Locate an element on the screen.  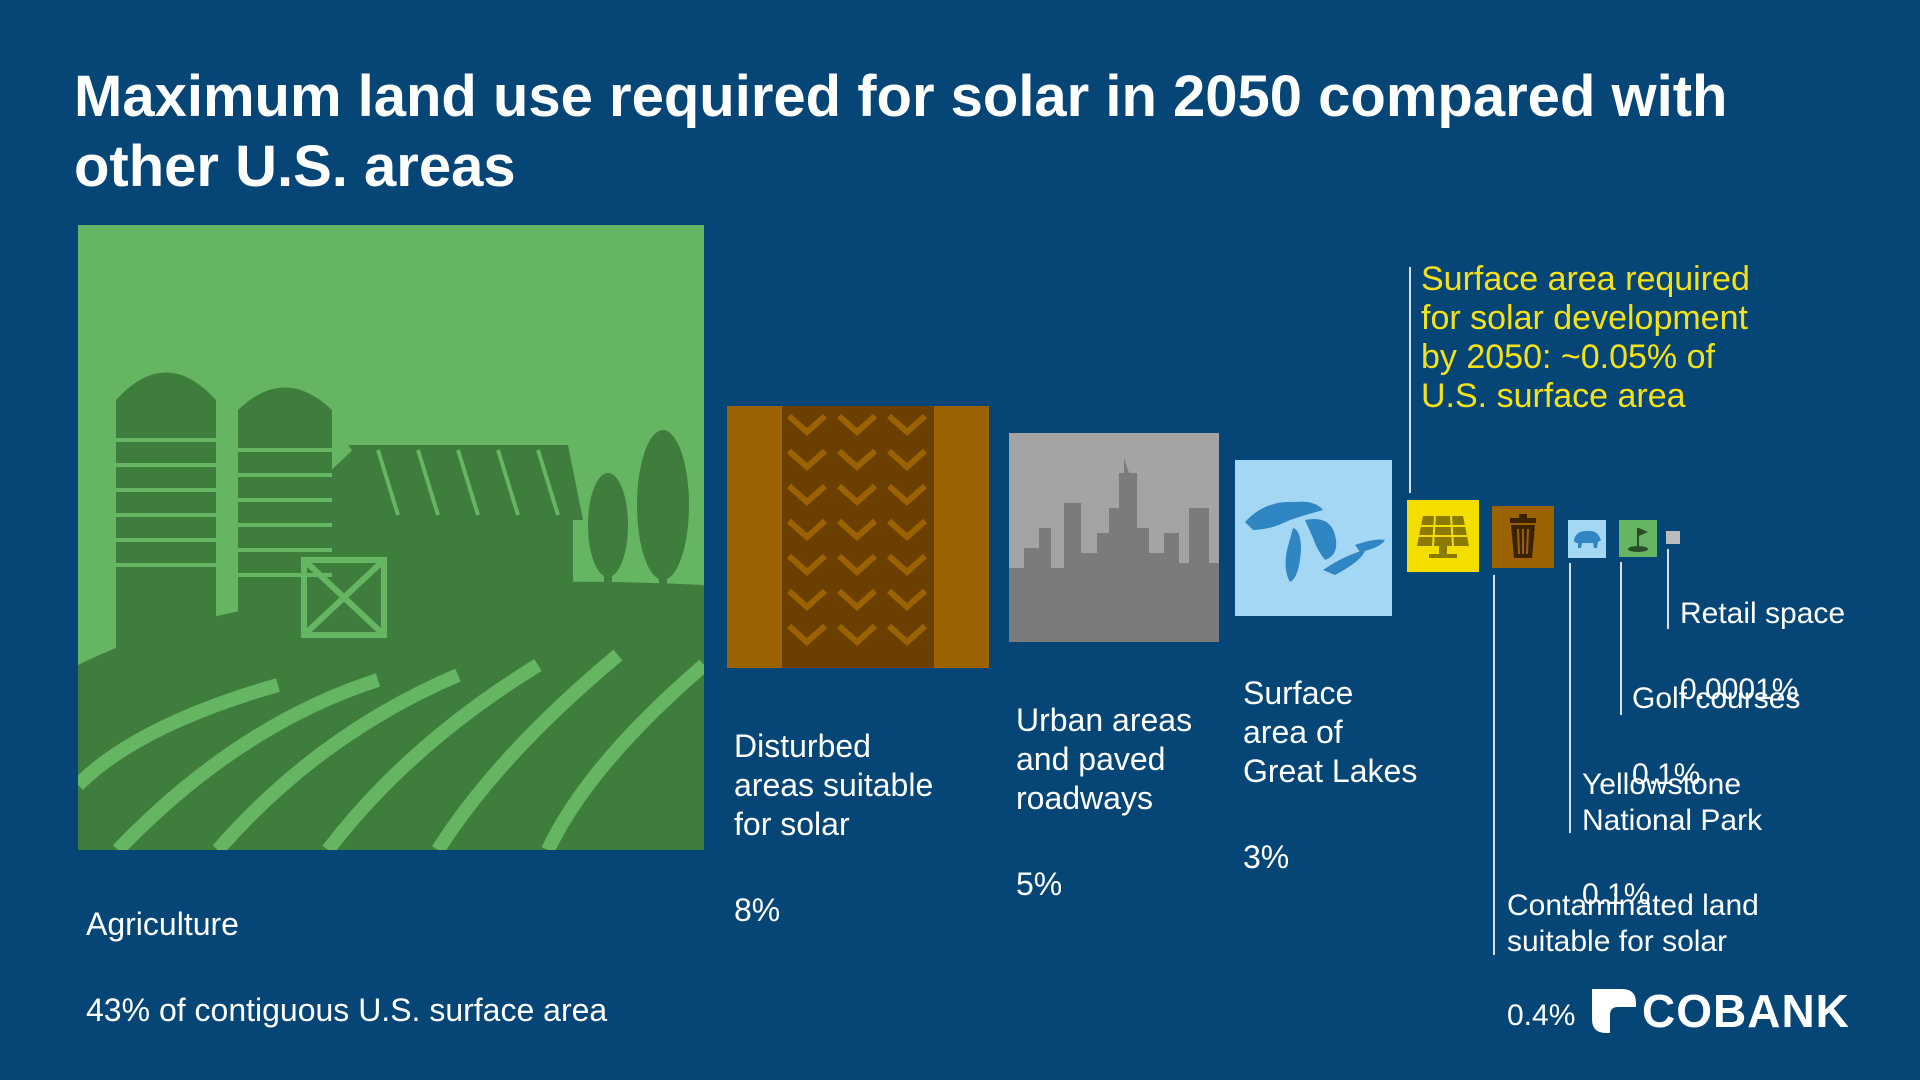
golf-flag-icon is located at coordinates (1638, 540).